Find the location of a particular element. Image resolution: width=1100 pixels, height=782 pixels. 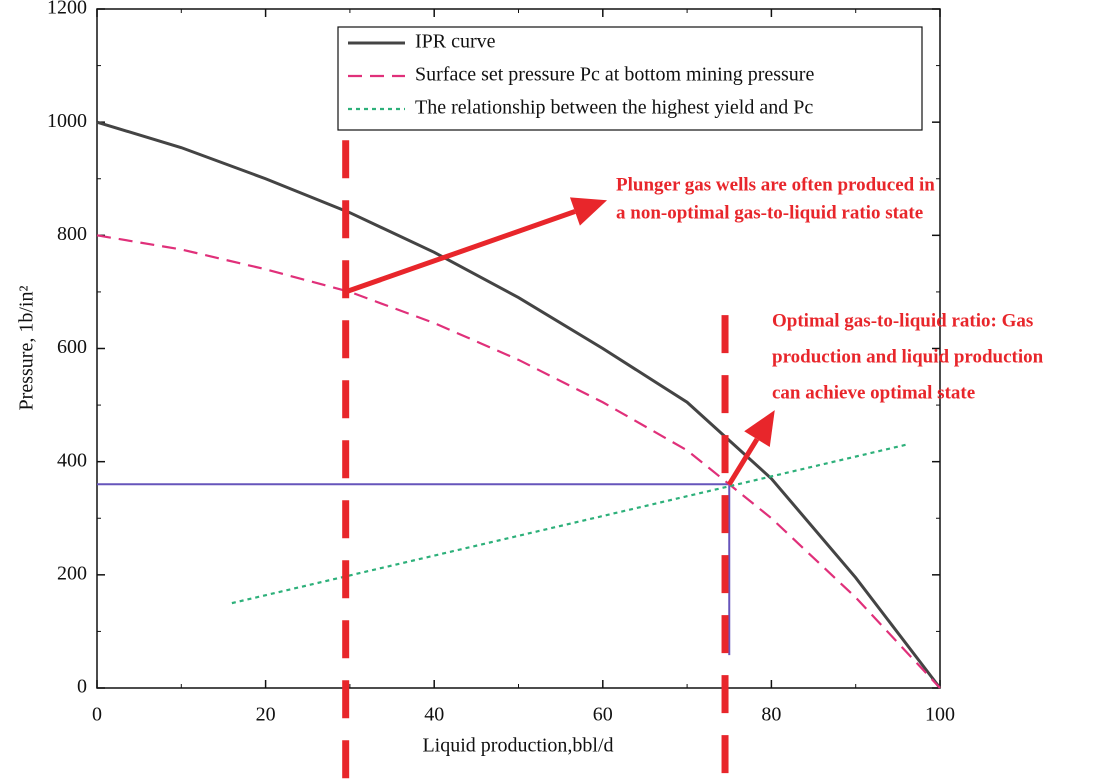

series-line is located at coordinates (569, 524).